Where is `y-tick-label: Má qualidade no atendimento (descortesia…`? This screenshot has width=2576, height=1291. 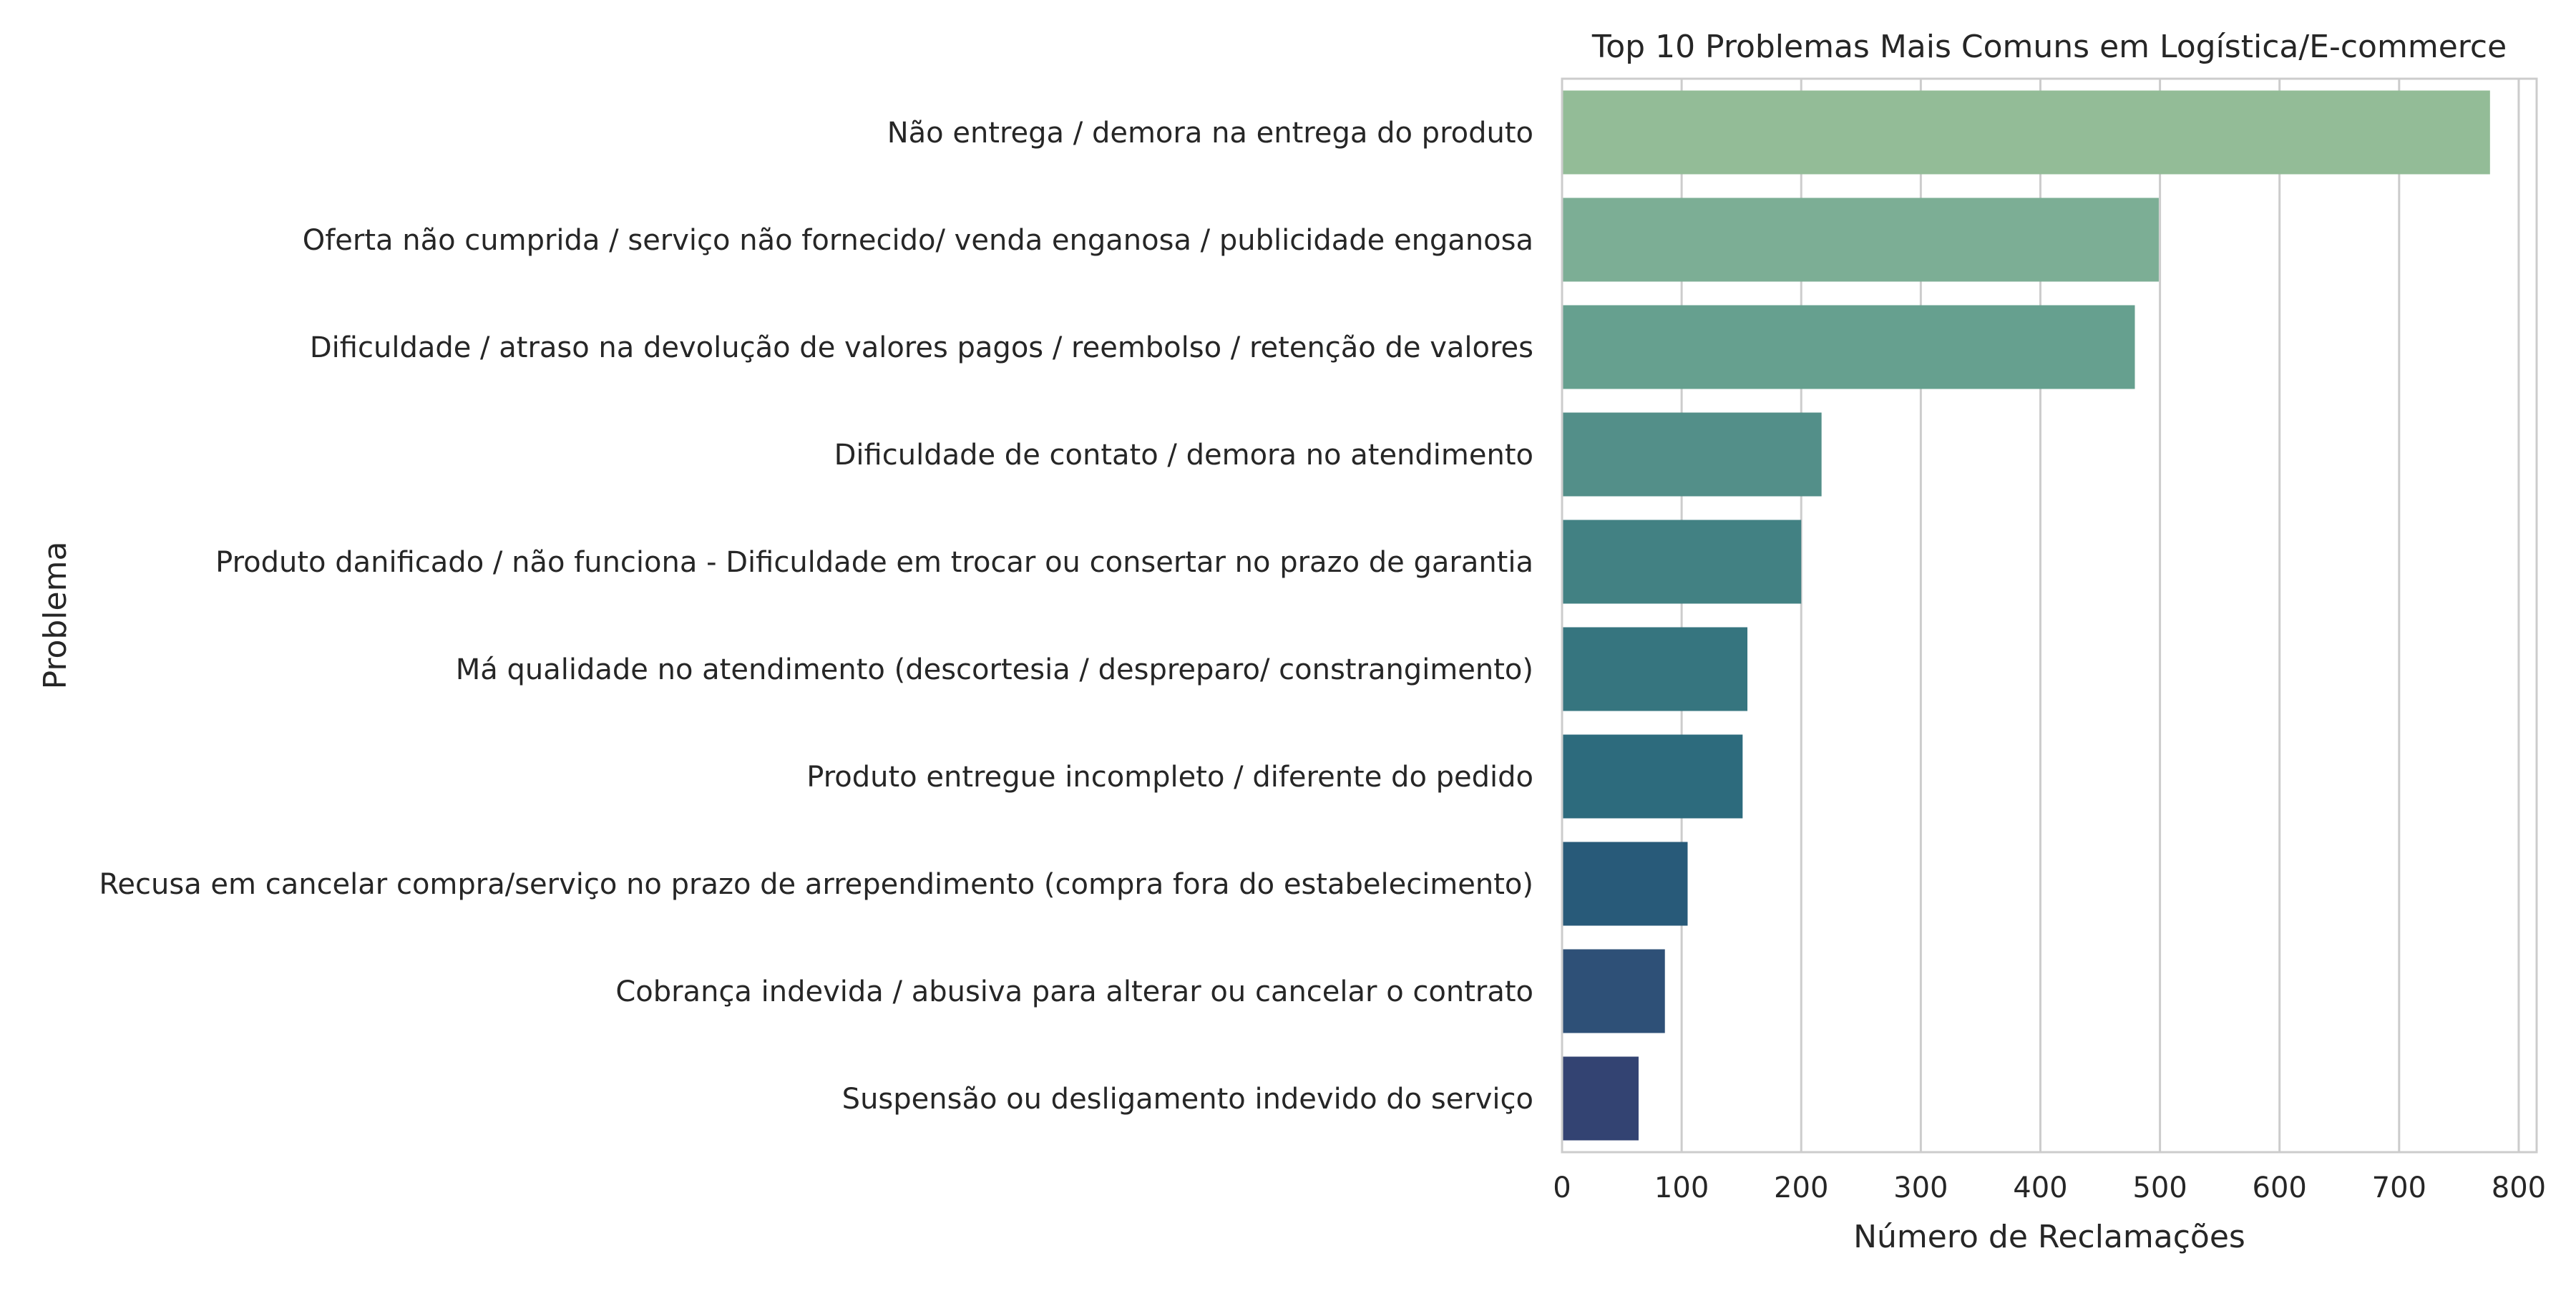
y-tick-label: Má qualidade no atendimento (descortesia… is located at coordinates (994, 669).